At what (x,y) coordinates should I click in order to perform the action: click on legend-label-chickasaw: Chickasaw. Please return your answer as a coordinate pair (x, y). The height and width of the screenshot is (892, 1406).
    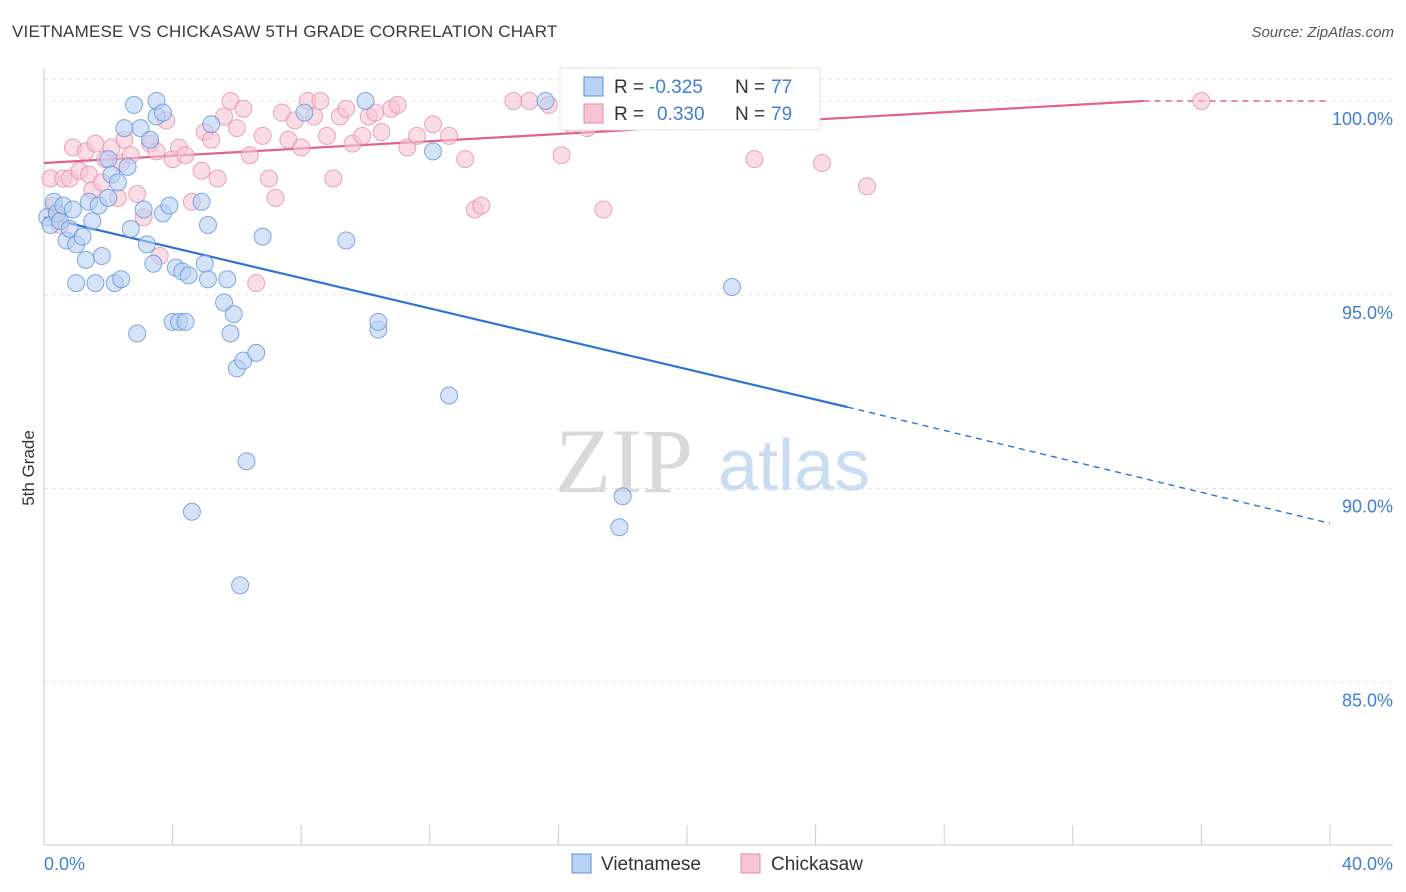
    Looking at the image, I should click on (817, 864).